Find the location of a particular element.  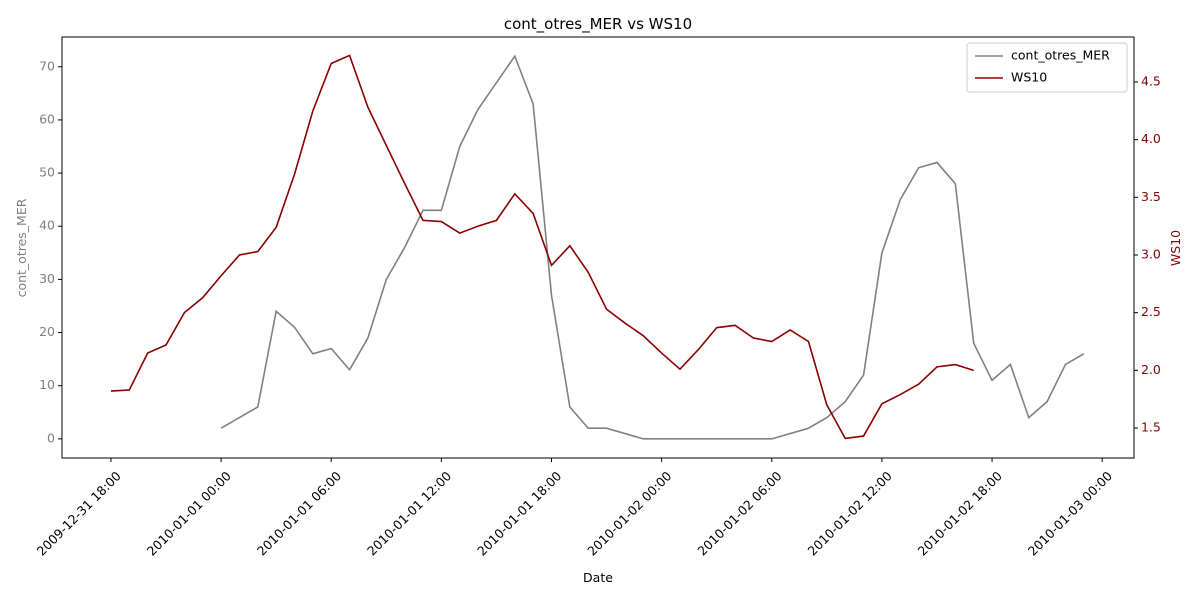

legend-label: WS10 is located at coordinates (1029, 77).